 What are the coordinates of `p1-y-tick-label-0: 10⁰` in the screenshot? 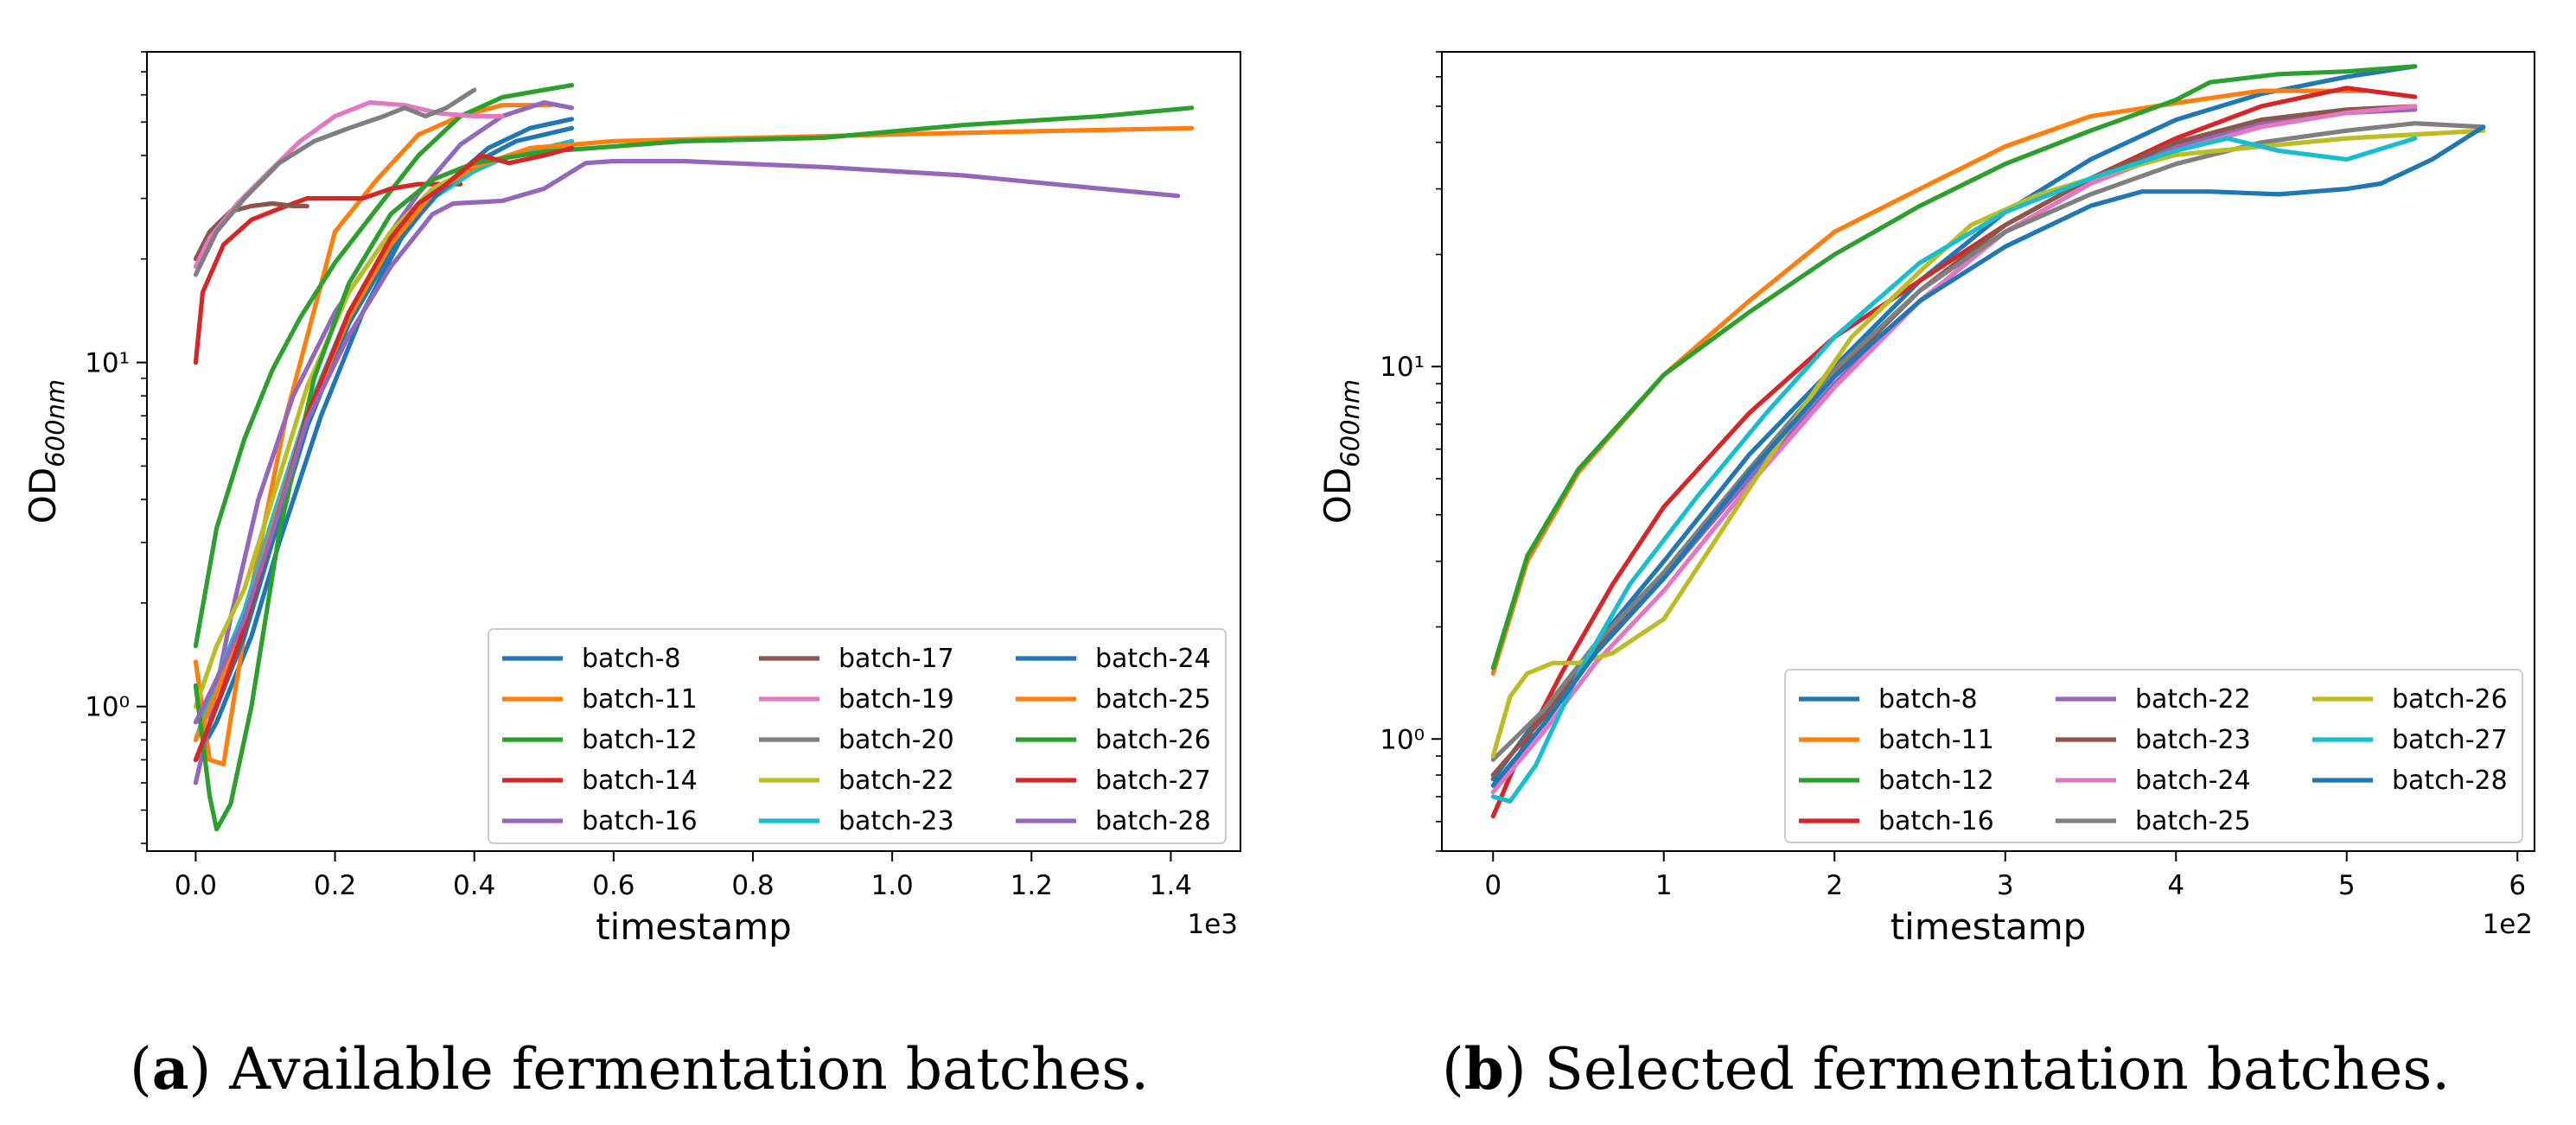 It's located at (1402, 739).